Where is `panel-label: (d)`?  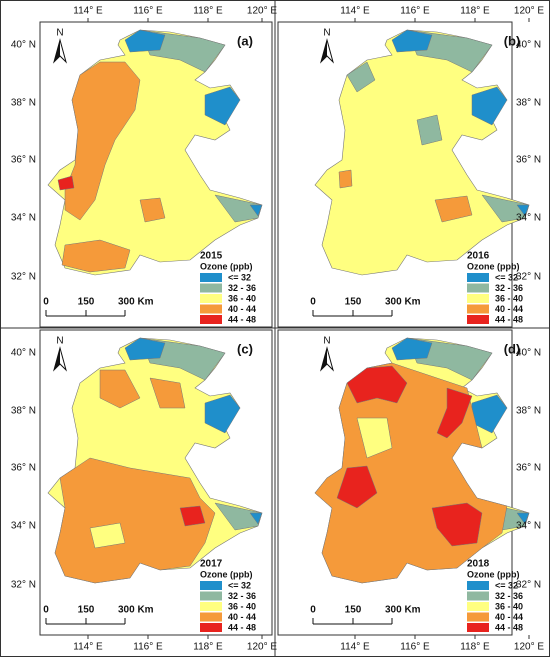
panel-label: (d) is located at coordinates (512, 348).